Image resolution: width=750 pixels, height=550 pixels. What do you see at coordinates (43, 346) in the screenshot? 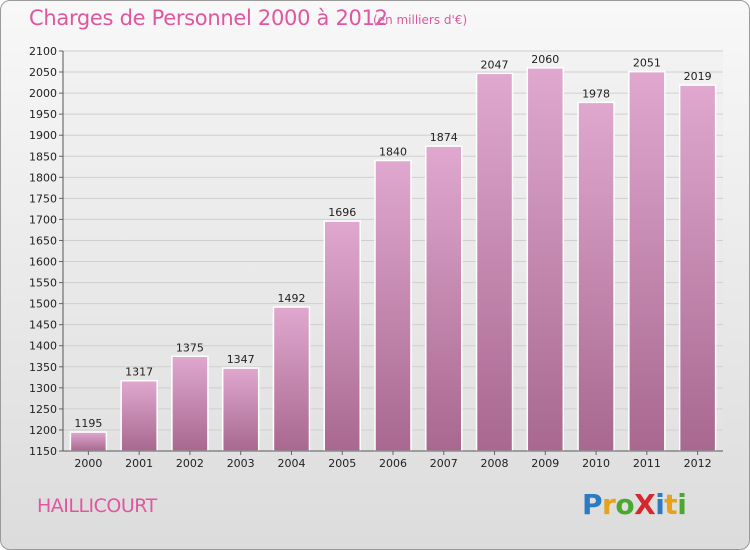
I see `y-tick-label: 1400` at bounding box center [43, 346].